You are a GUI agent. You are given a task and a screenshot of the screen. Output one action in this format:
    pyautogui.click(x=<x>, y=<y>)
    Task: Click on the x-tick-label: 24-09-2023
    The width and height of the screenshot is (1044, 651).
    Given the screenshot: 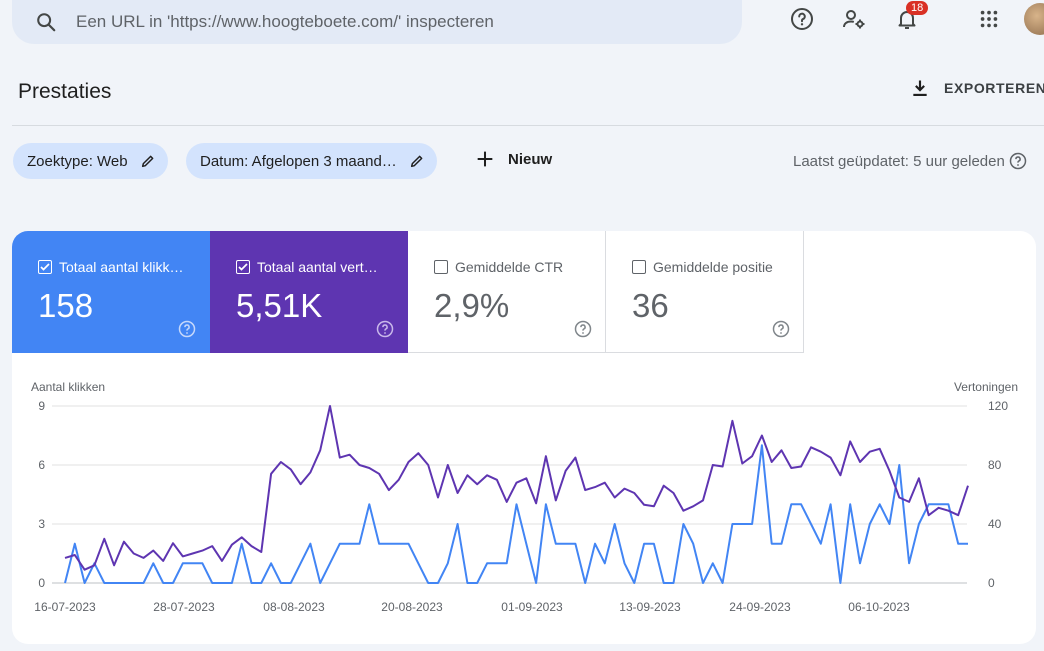 What is the action you would take?
    pyautogui.click(x=760, y=607)
    